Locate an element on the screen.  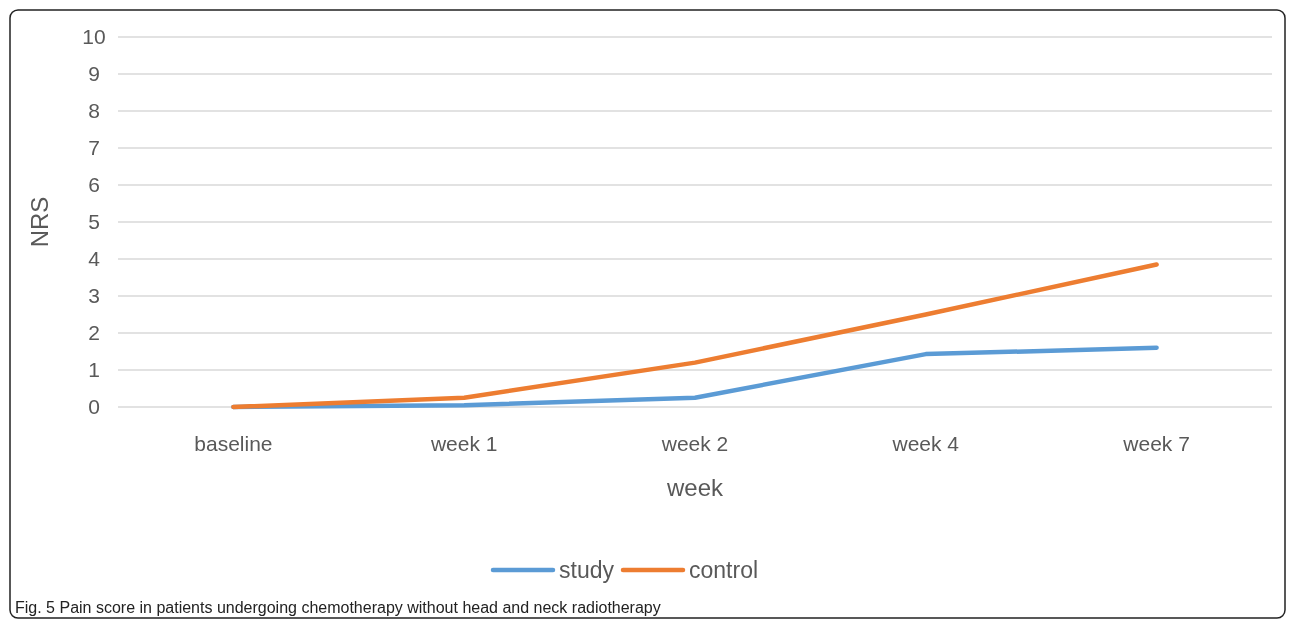
x-tick-label: week 7 is located at coordinates (1156, 443).